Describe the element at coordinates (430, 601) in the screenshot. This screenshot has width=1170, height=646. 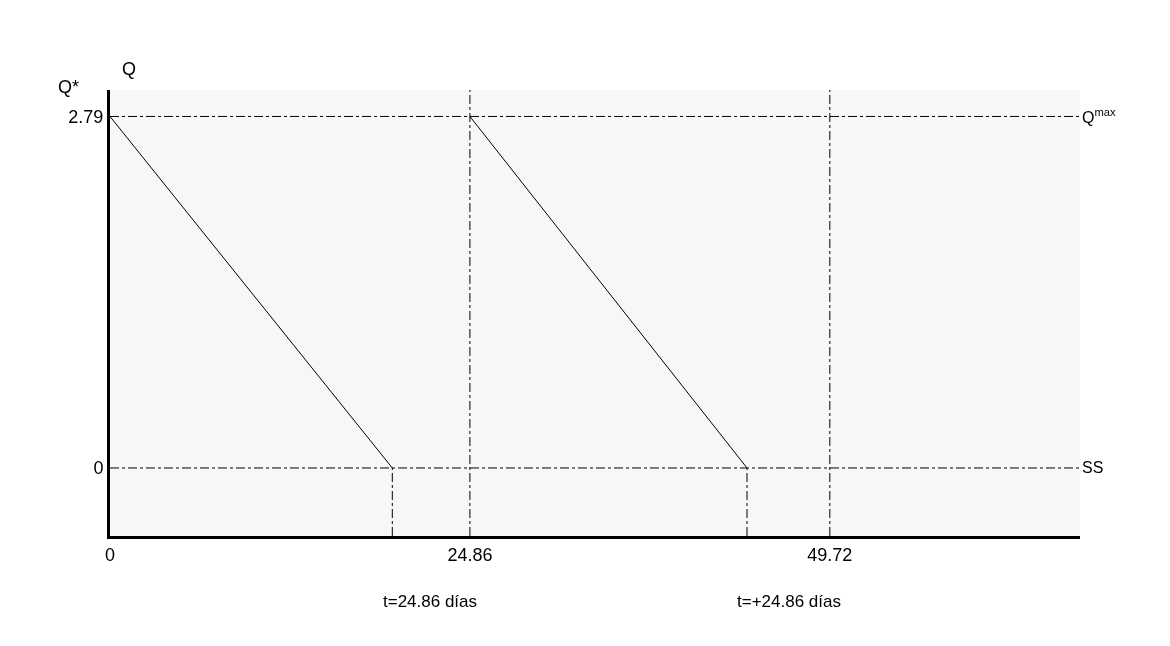
I see `text: t=24.86 días` at that location.